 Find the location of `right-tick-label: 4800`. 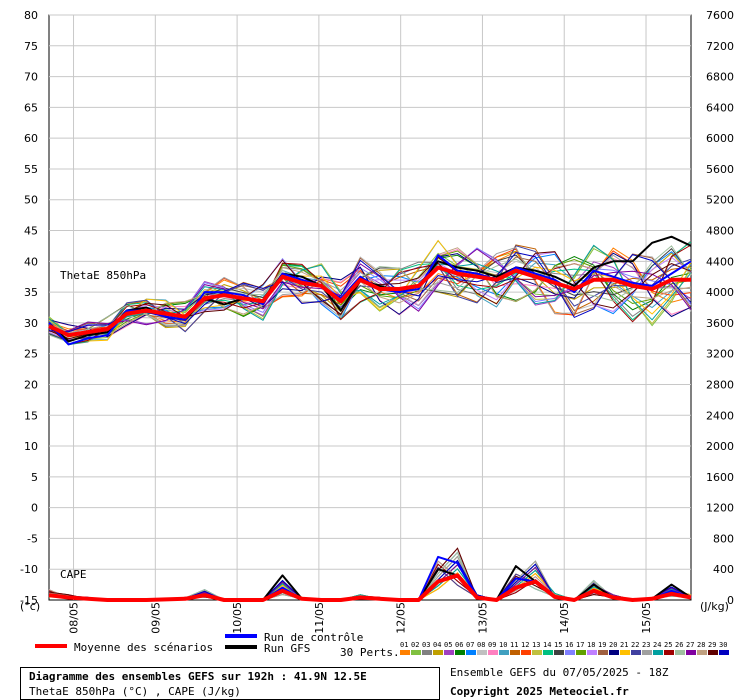

right-tick-label: 4800 is located at coordinates (720, 231).